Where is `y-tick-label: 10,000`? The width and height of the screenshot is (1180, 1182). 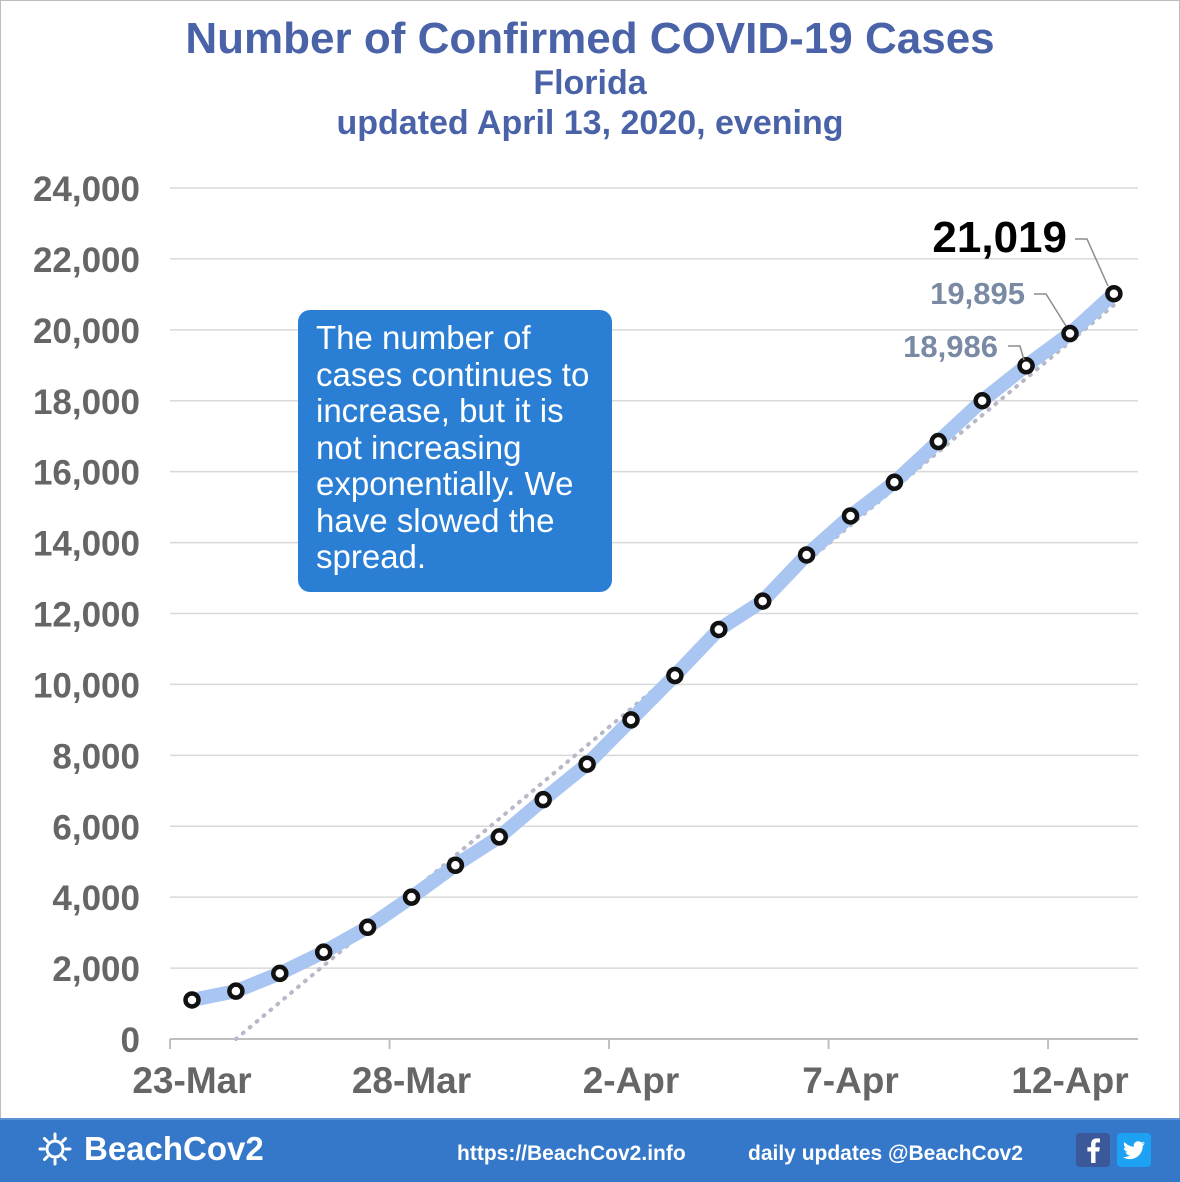 y-tick-label: 10,000 is located at coordinates (86, 685).